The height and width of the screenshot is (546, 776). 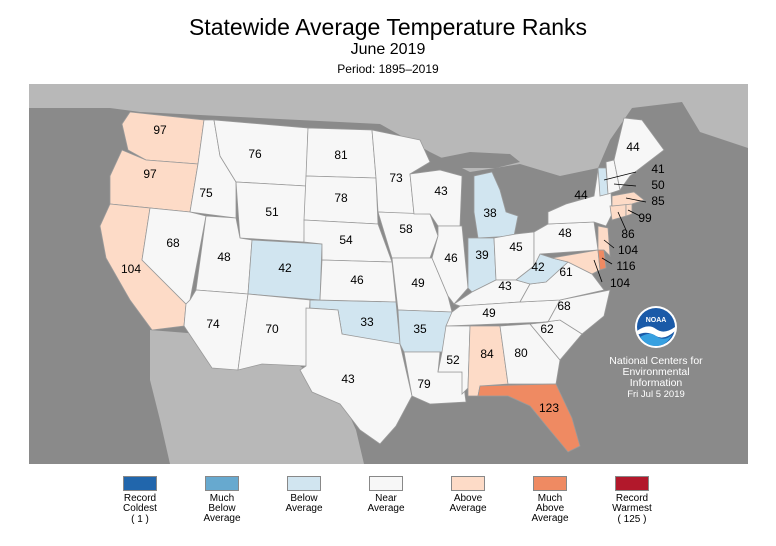 What do you see at coordinates (490, 213) in the screenshot?
I see `rank-MI: 38` at bounding box center [490, 213].